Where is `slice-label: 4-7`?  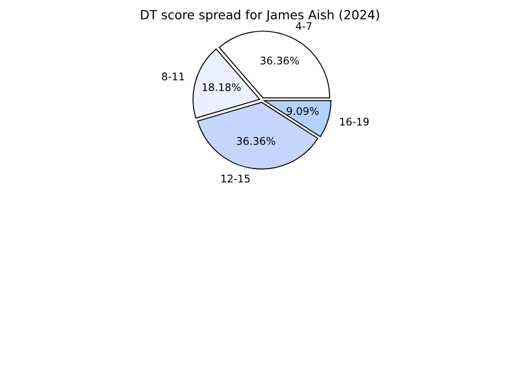 slice-label: 4-7 is located at coordinates (304, 26).